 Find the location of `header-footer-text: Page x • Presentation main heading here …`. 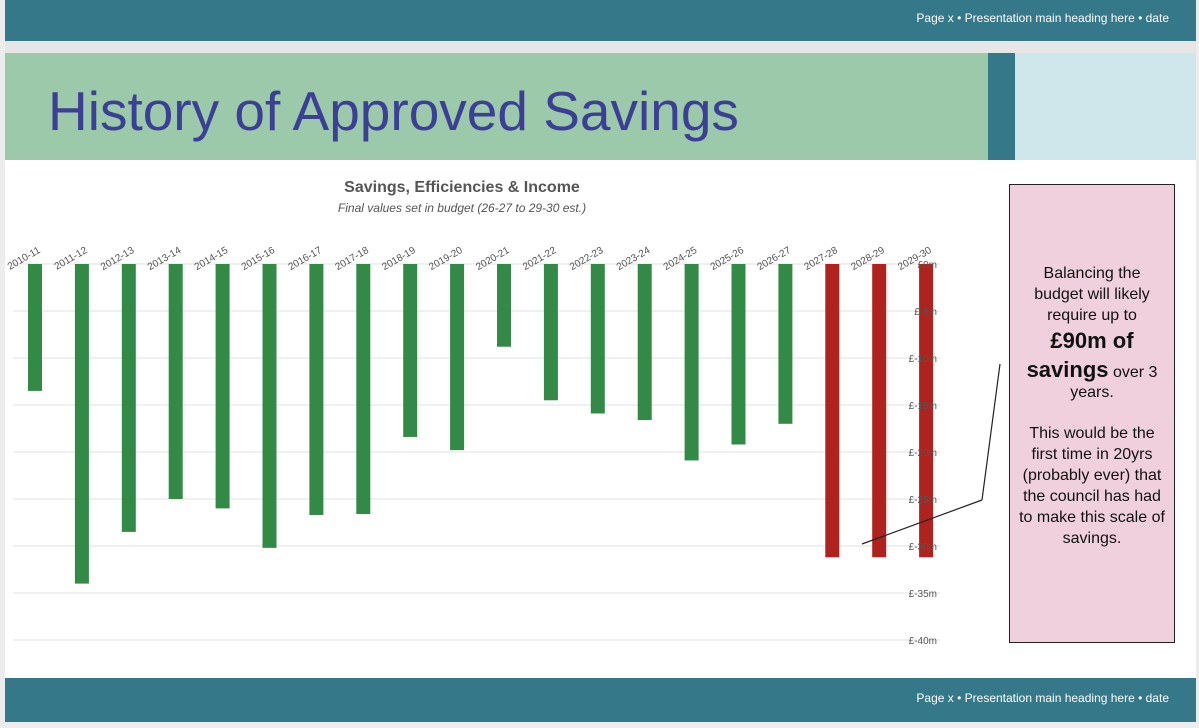

header-footer-text: Page x • Presentation main heading here … is located at coordinates (1042, 18).